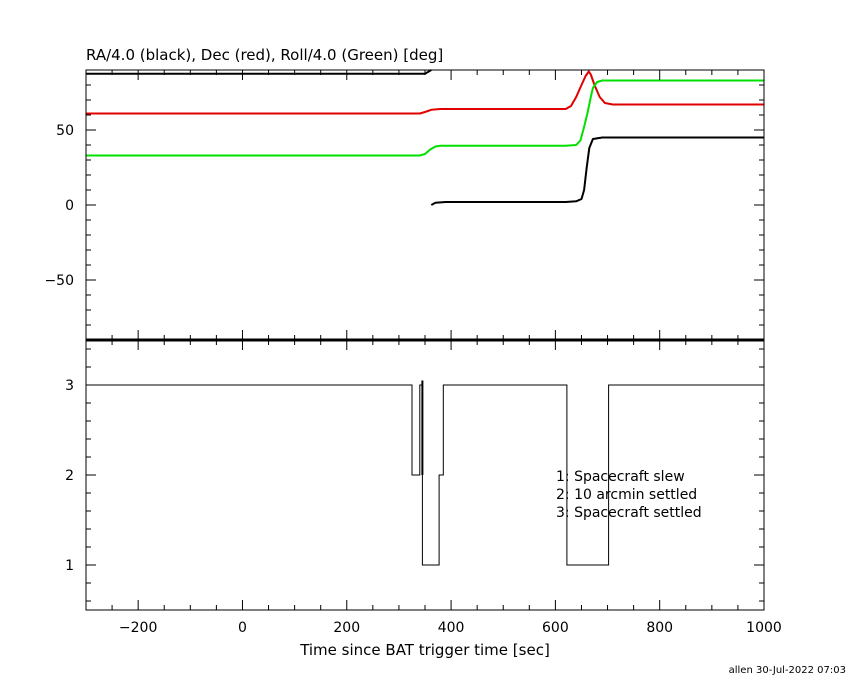  Describe the element at coordinates (764, 628) in the screenshot. I see `x-tick-label: 1000` at that location.